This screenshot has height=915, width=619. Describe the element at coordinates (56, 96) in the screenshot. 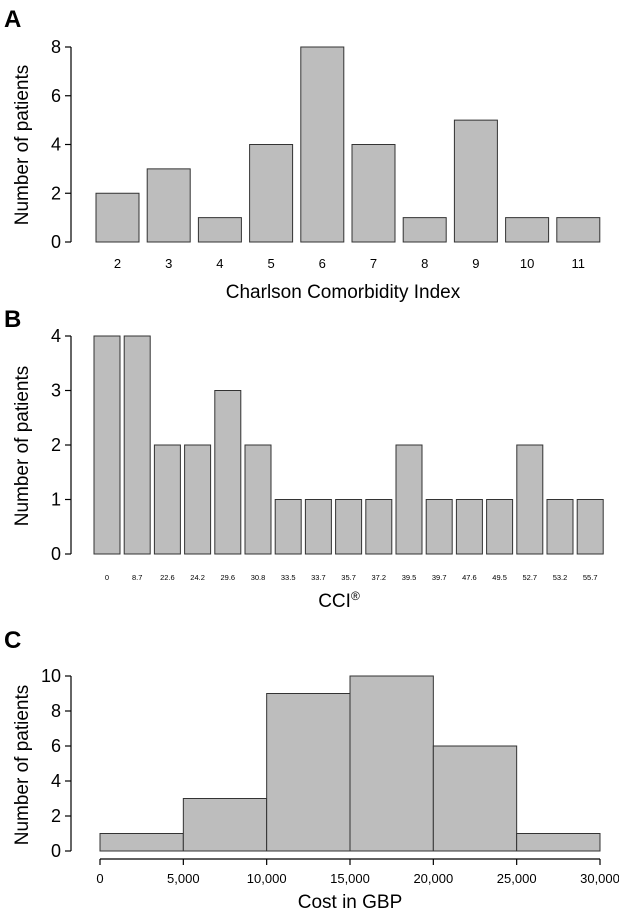

I see `panel-a-y-tick-label: 6` at that location.